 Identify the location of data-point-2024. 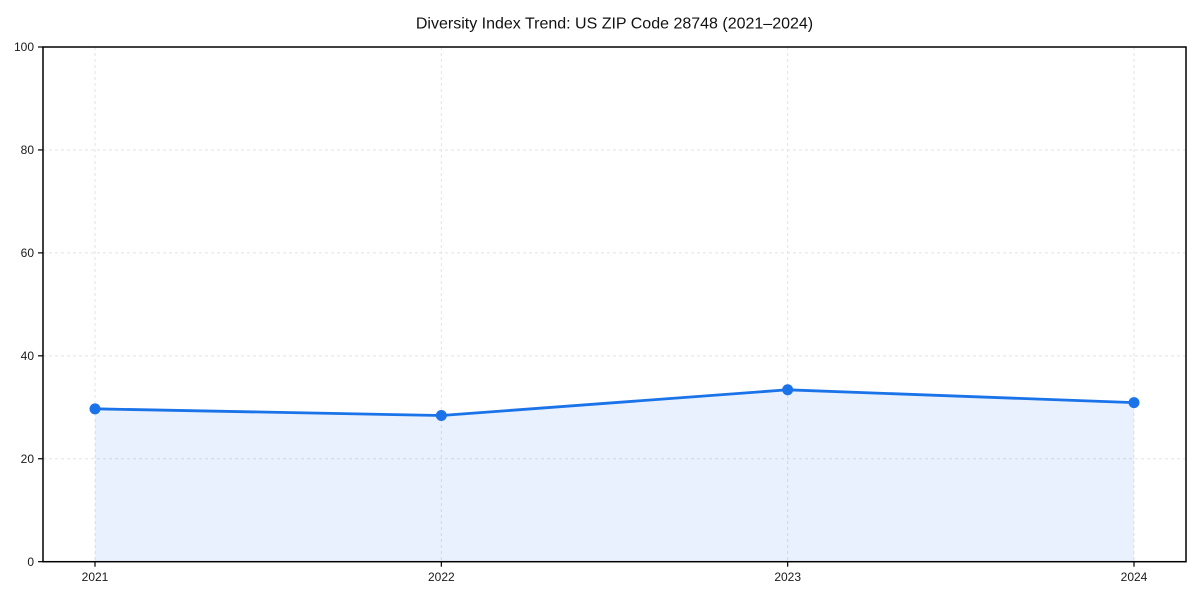
(1134, 403).